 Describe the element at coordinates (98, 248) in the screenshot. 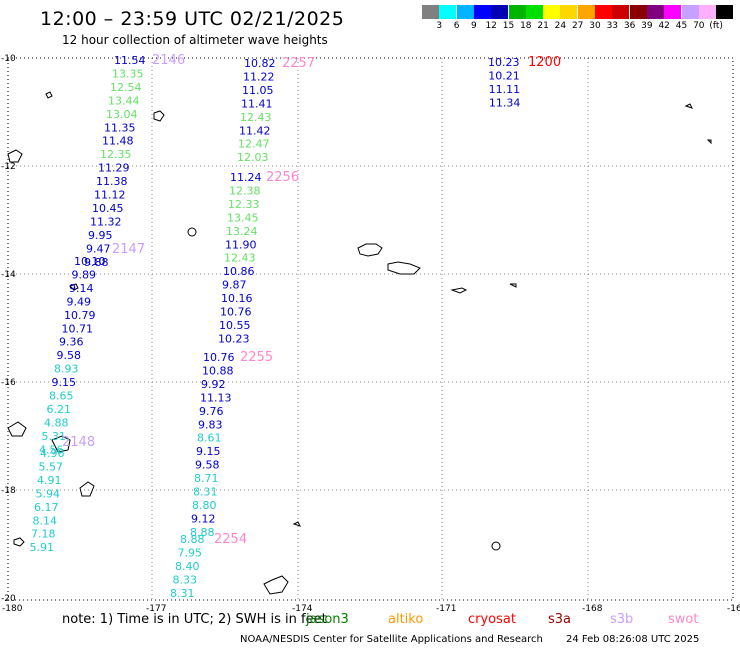

I see `wave-height-reading: 9.47` at that location.